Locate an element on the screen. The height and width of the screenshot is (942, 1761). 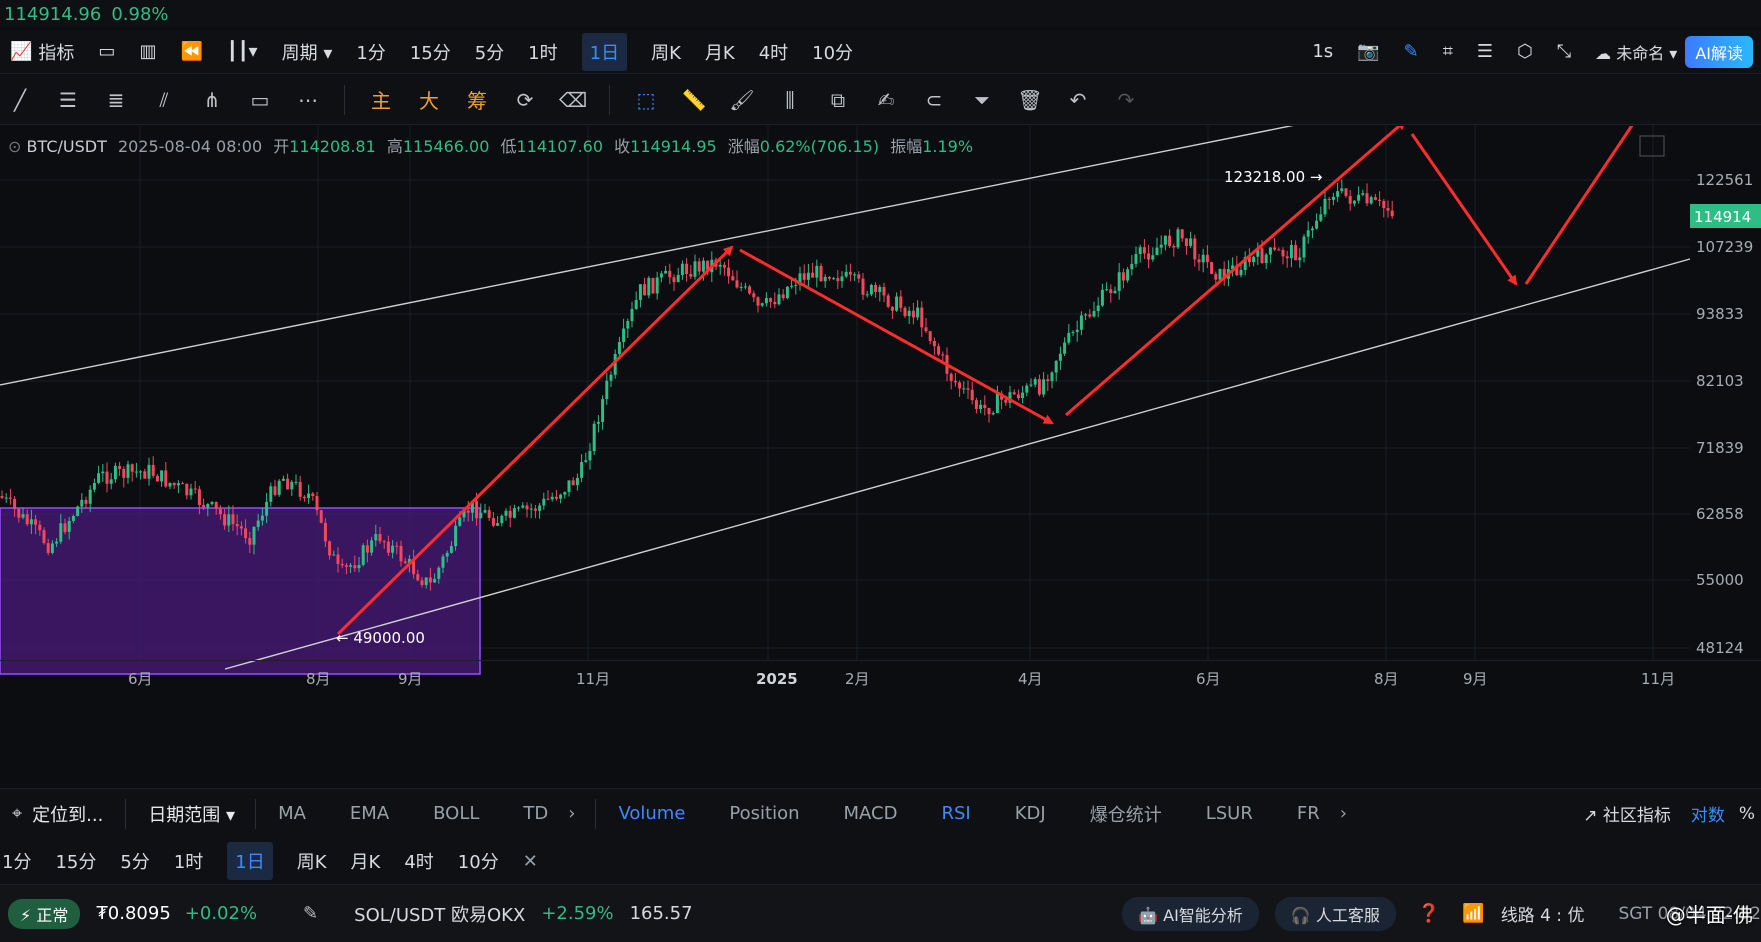
rewind-icon: ⏪ is located at coordinates (191, 51).